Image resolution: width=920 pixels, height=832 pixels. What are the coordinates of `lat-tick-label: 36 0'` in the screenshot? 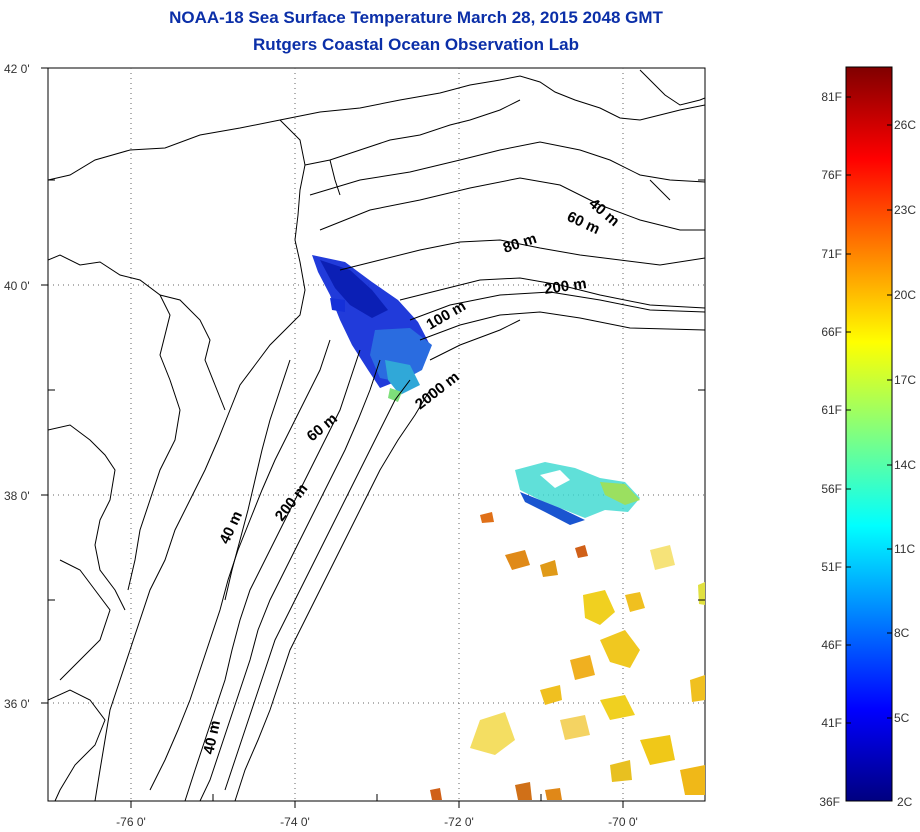 It's located at (17, 704).